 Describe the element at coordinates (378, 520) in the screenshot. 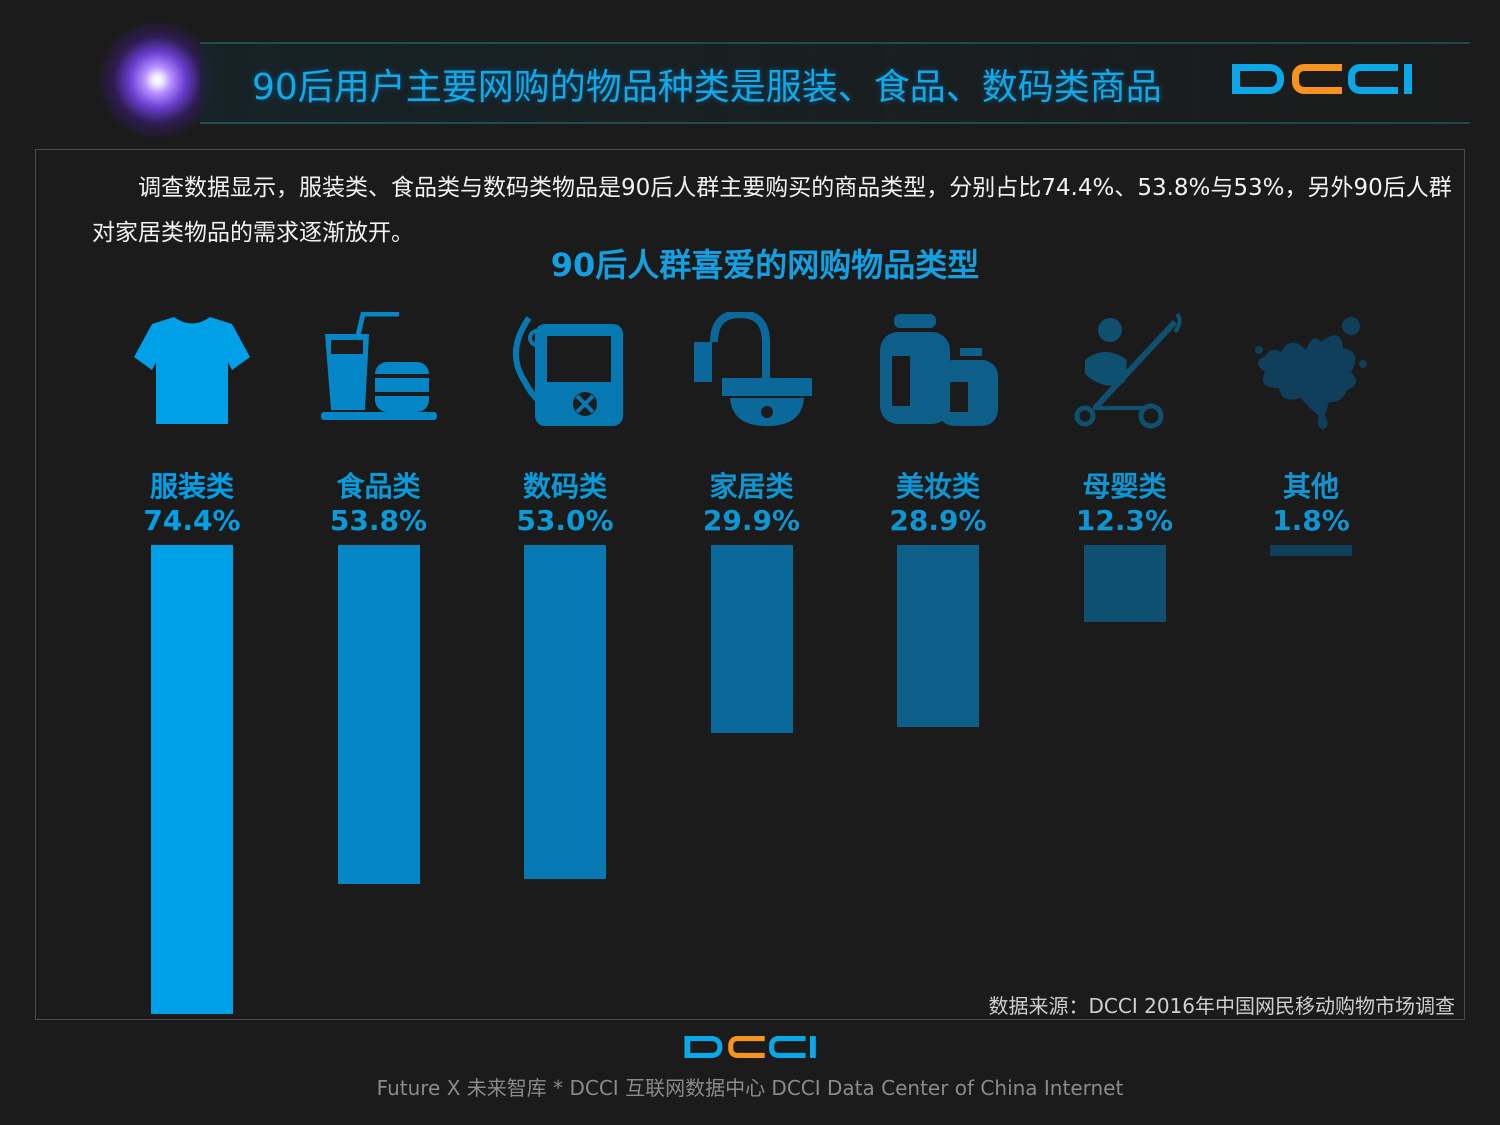

I see `value-label: 53.8%` at that location.